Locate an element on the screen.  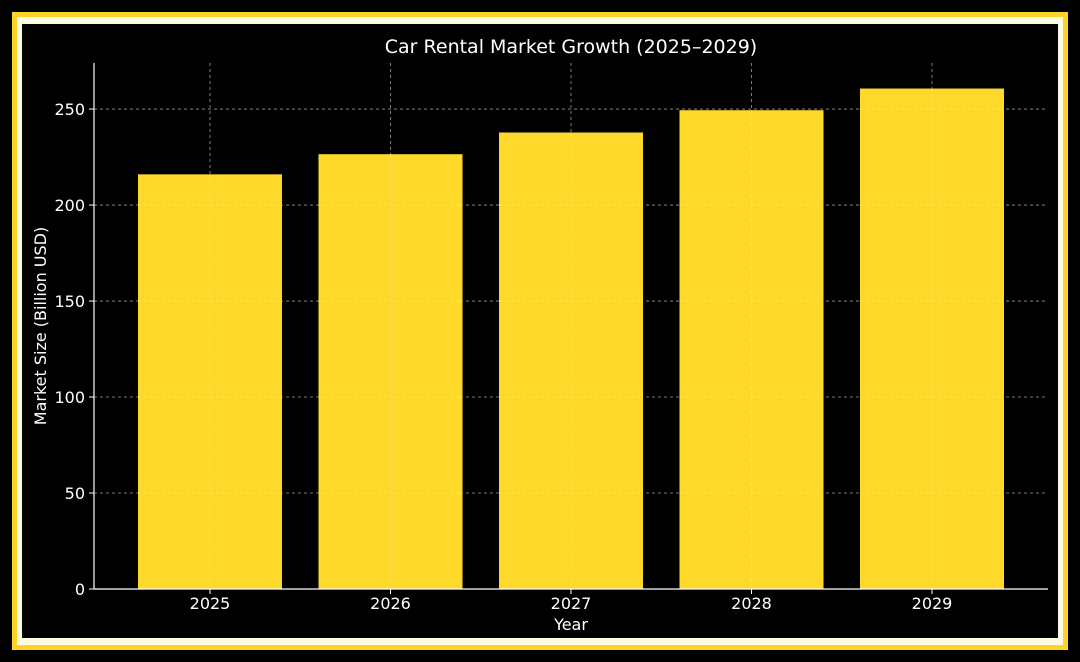
x-axis-label: Year is located at coordinates (570, 624).